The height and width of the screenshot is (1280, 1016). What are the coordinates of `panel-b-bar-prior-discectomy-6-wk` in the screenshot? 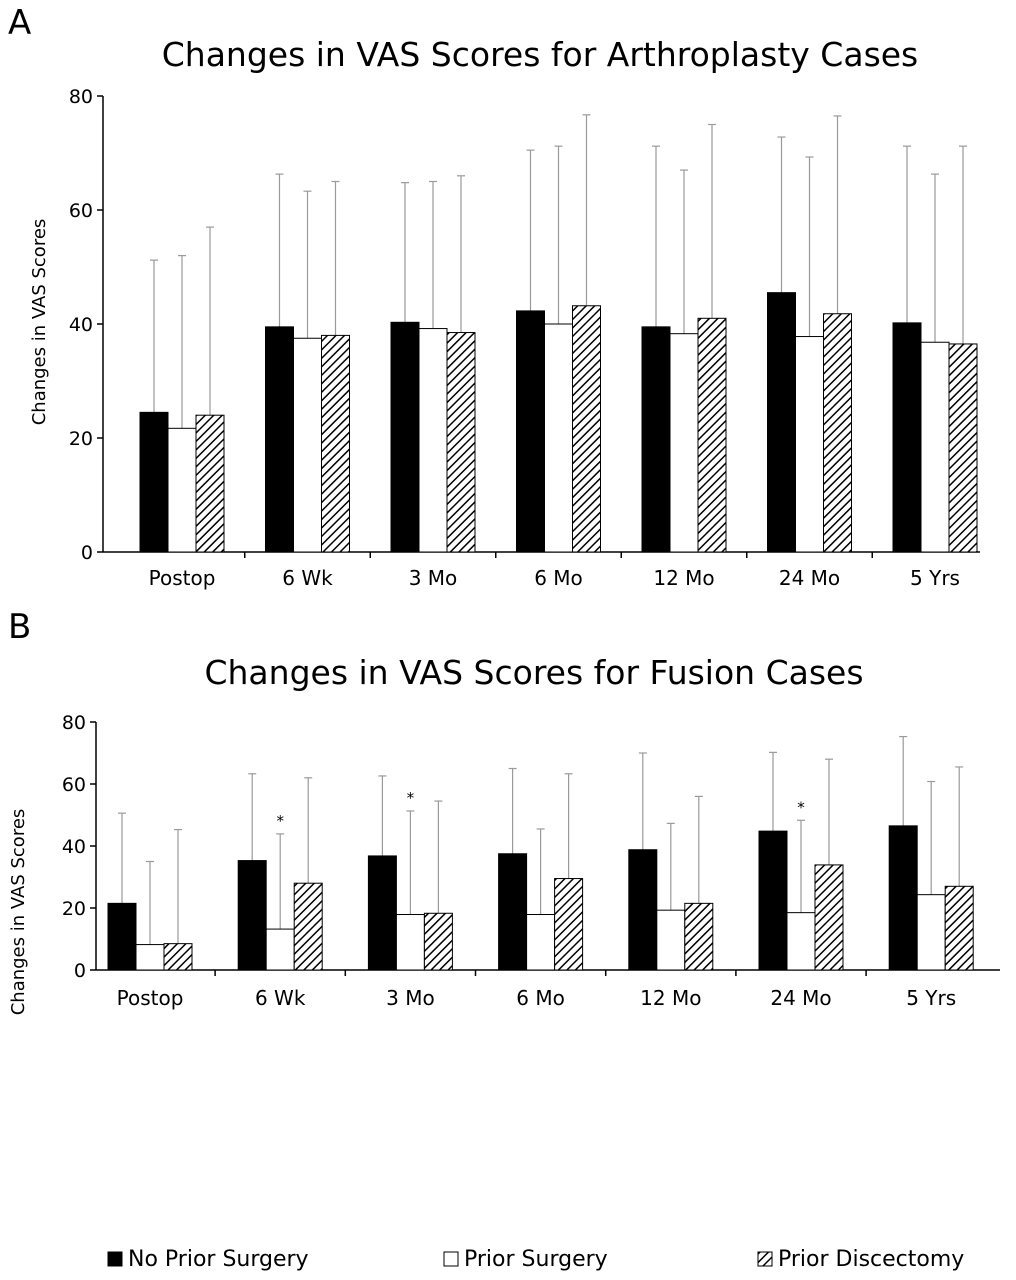 It's located at (308, 926).